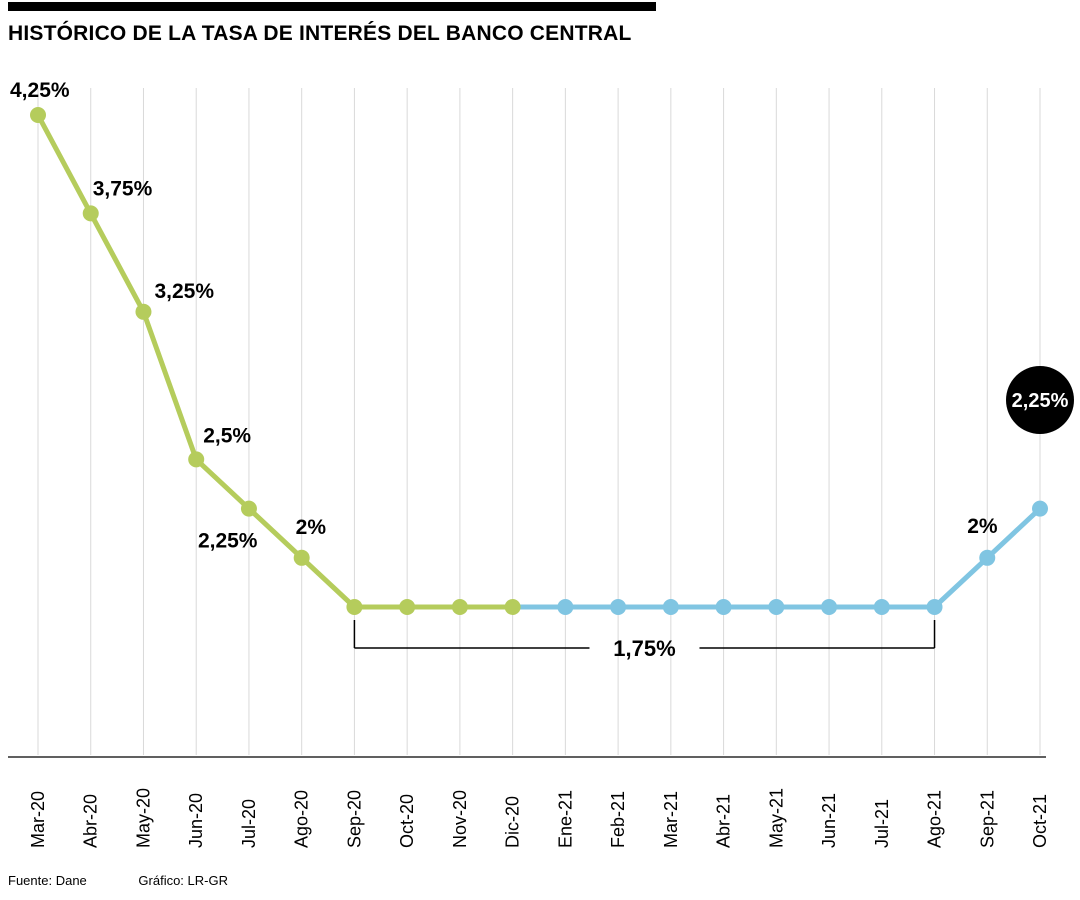 The height and width of the screenshot is (900, 1080). Describe the element at coordinates (227, 435) in the screenshot. I see `value-label: 2,5%` at that location.